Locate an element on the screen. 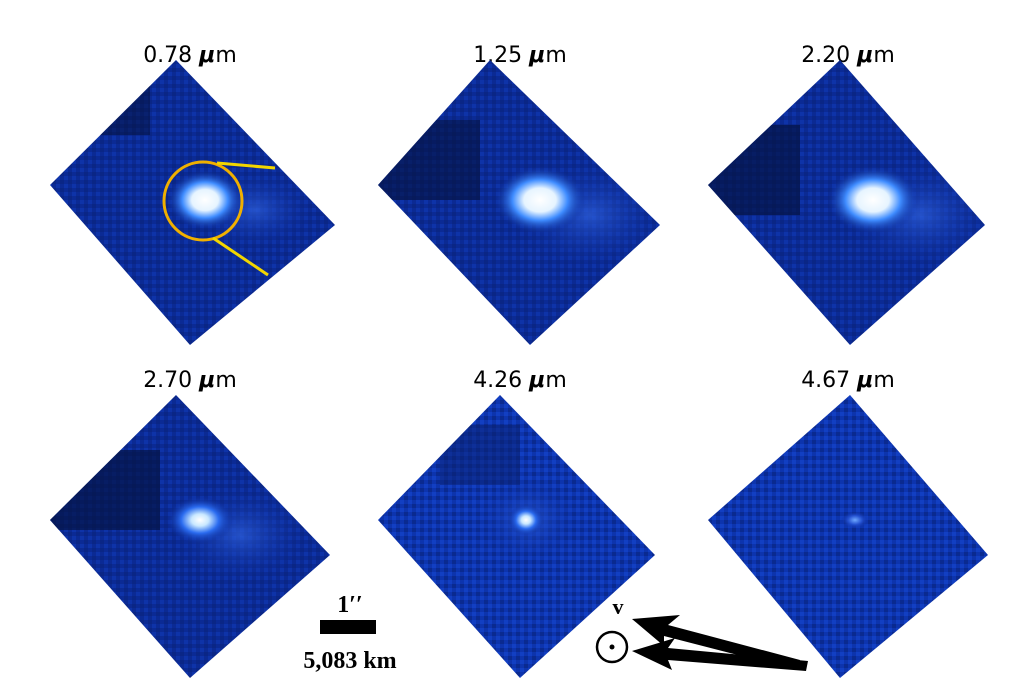  panel-label: 0.78 μm is located at coordinates (190, 55).